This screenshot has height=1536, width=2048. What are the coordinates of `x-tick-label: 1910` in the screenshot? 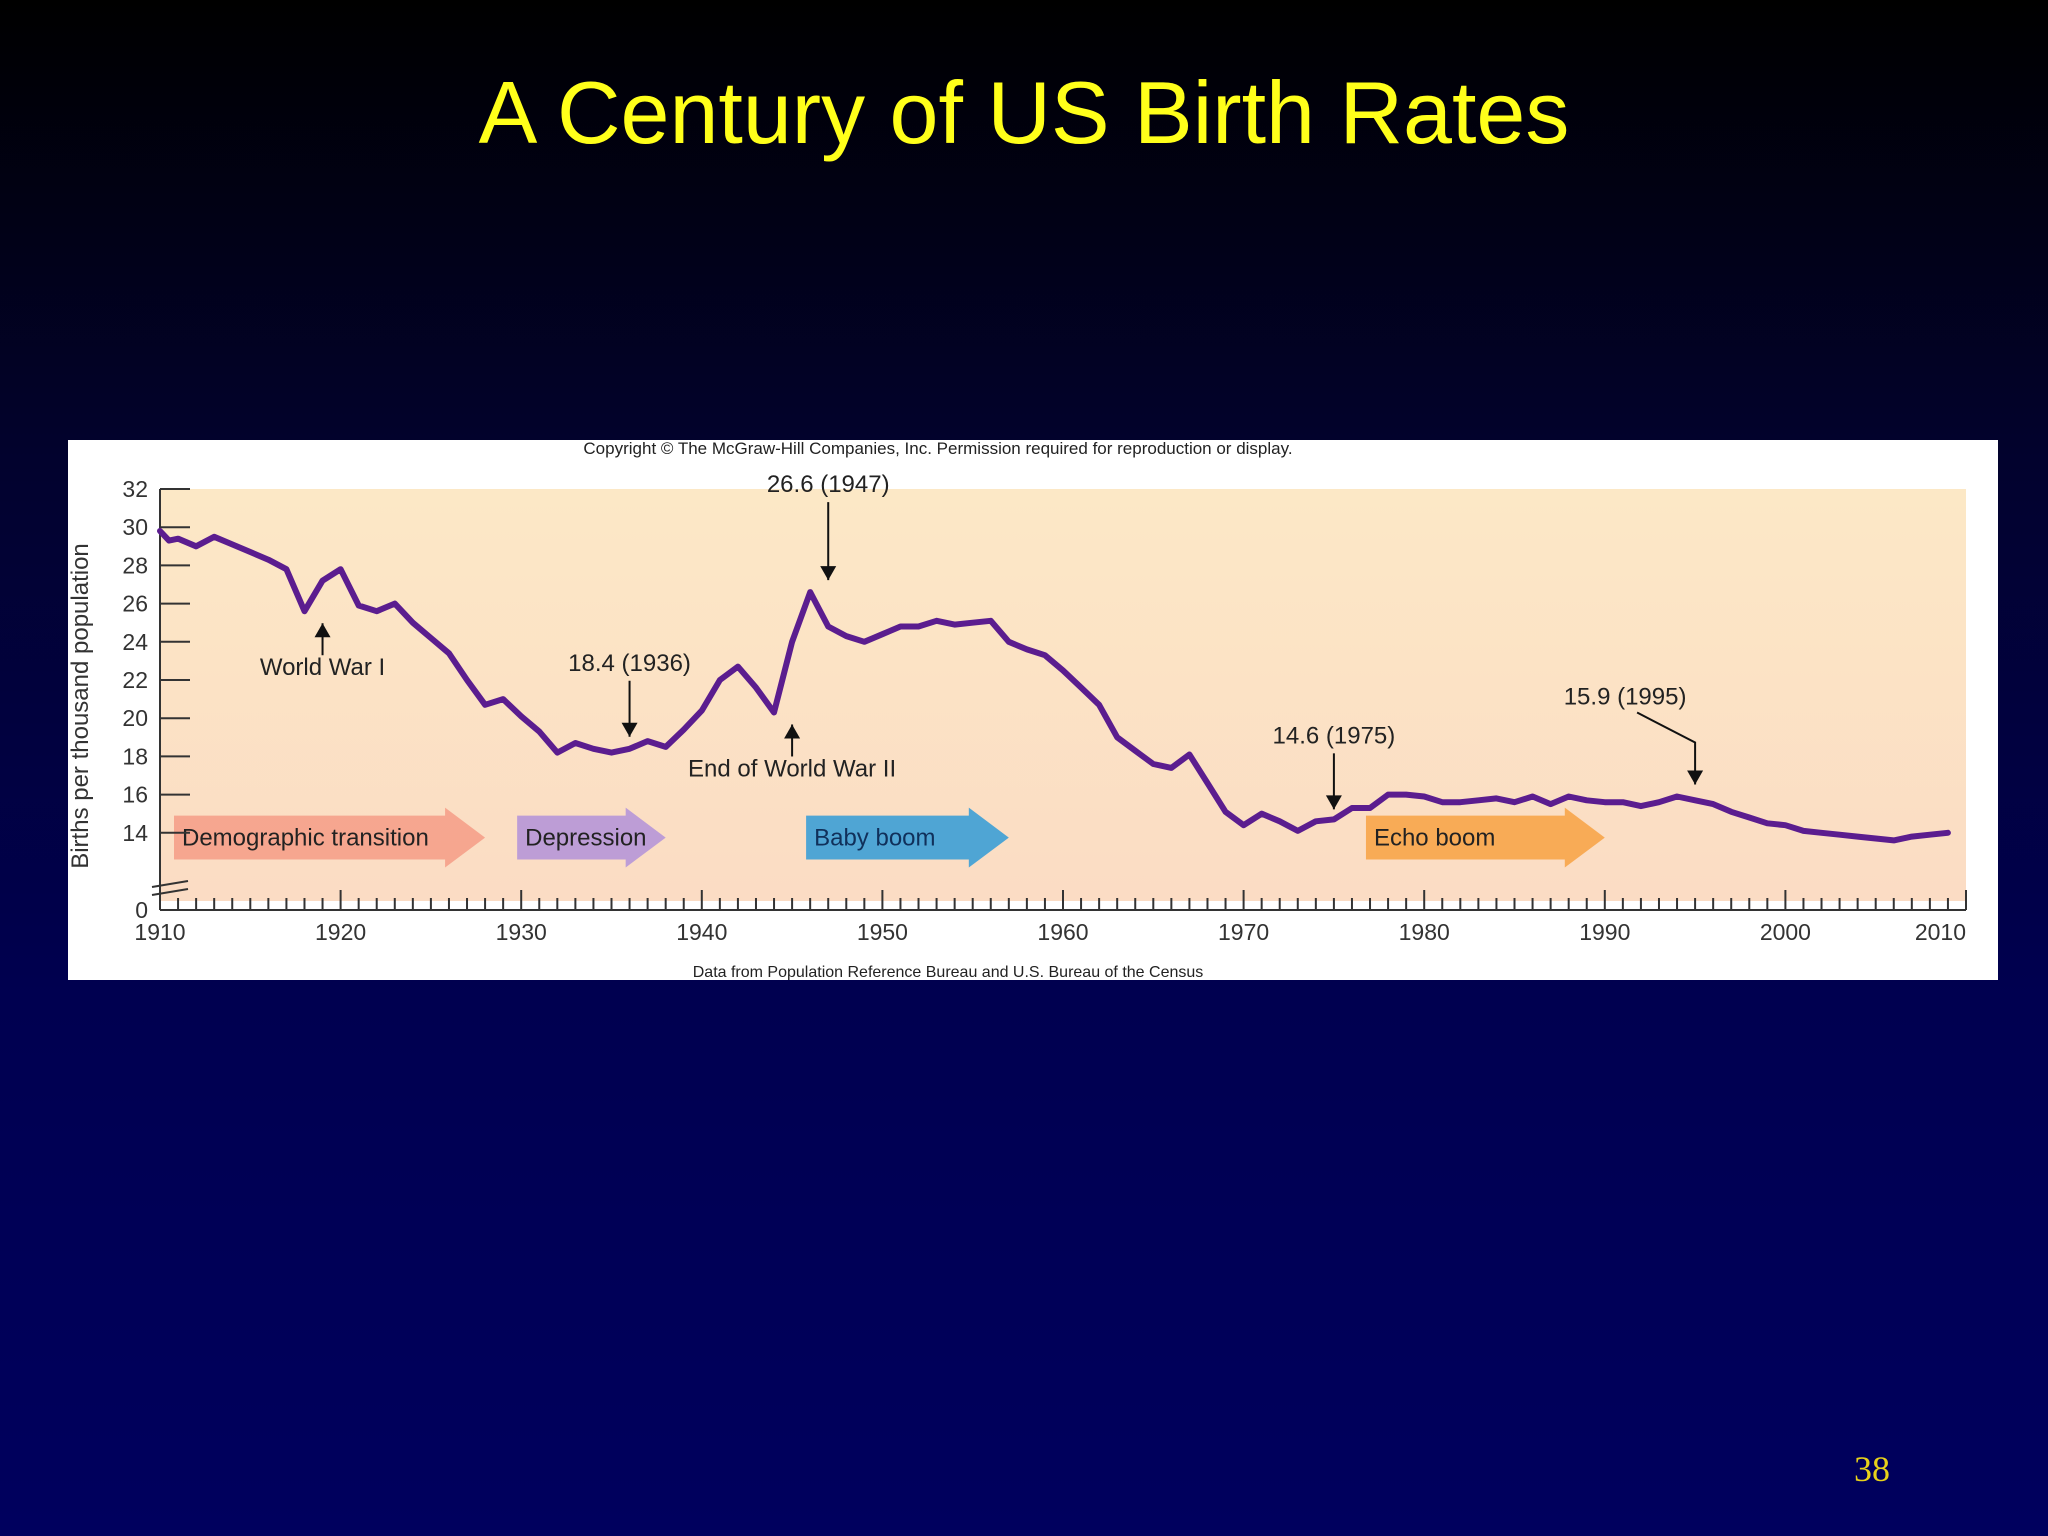 It's located at (159, 932).